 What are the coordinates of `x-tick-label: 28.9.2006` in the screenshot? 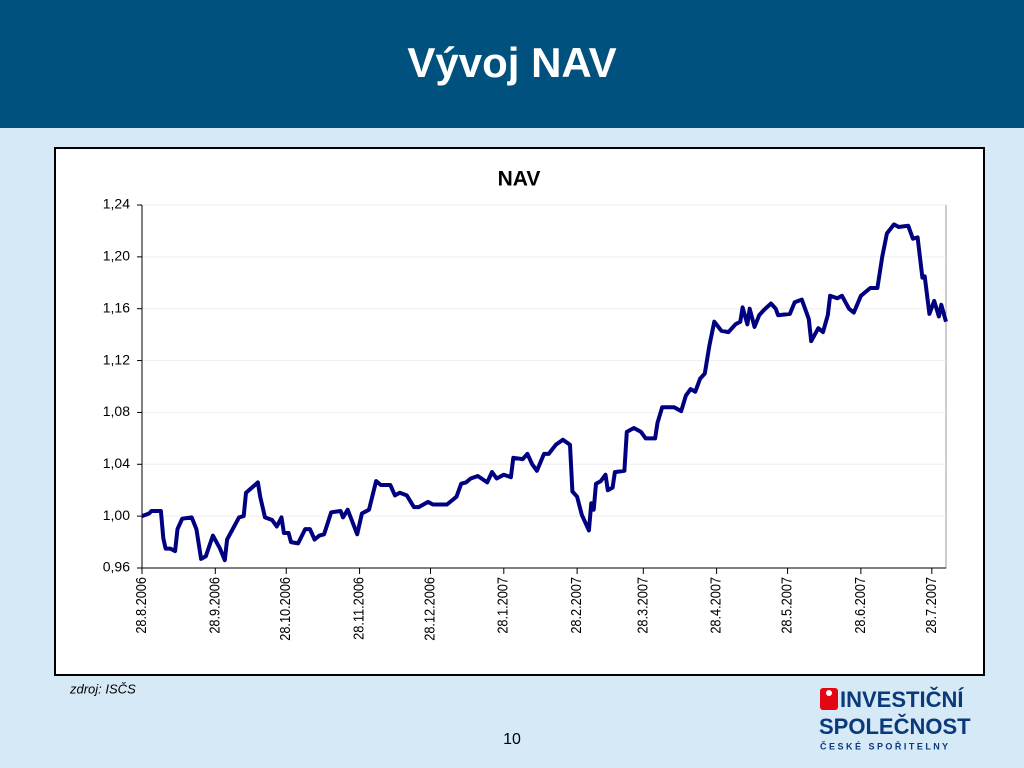 It's located at (213, 605).